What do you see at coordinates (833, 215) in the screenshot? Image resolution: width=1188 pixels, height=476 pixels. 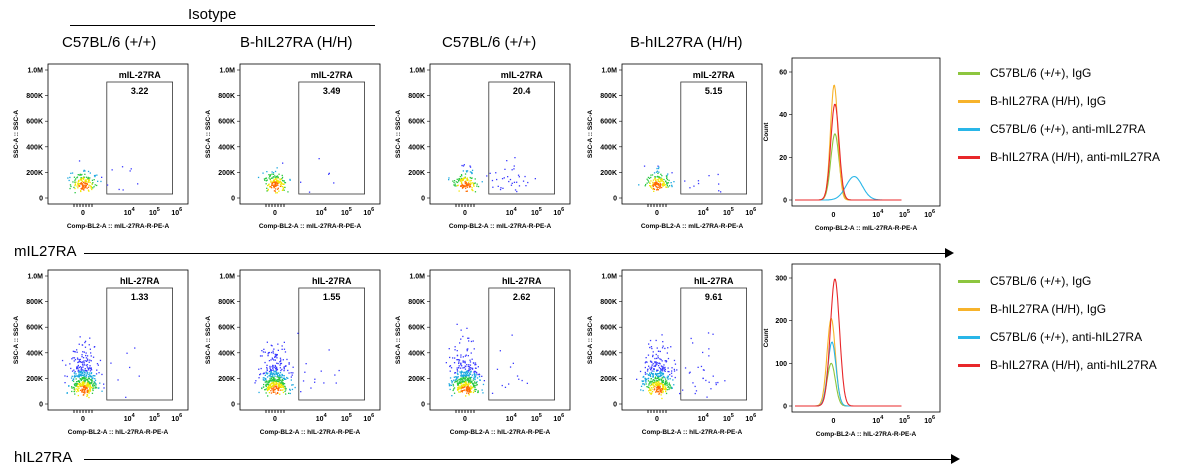 I see `hist-x-tick-label: 0` at bounding box center [833, 215].